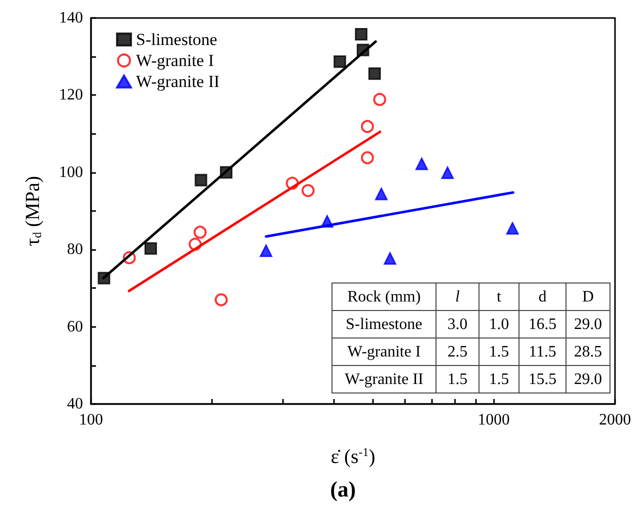  What do you see at coordinates (615, 420) in the screenshot?
I see `x-tick-label: 2000` at bounding box center [615, 420].